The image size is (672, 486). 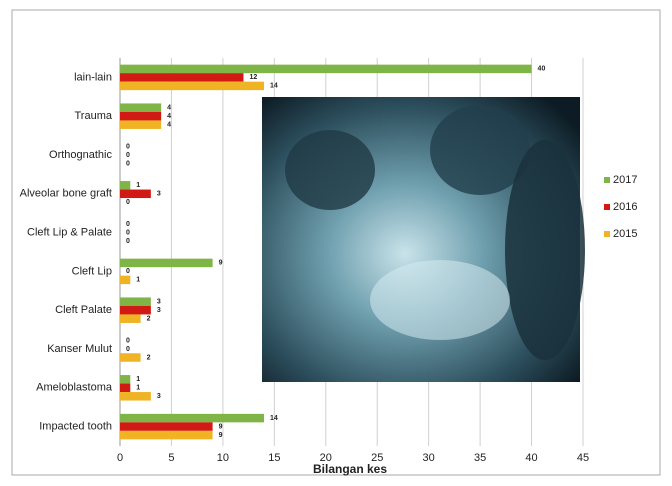 I want to click on x-tick-label: 30, so click(x=429, y=458).